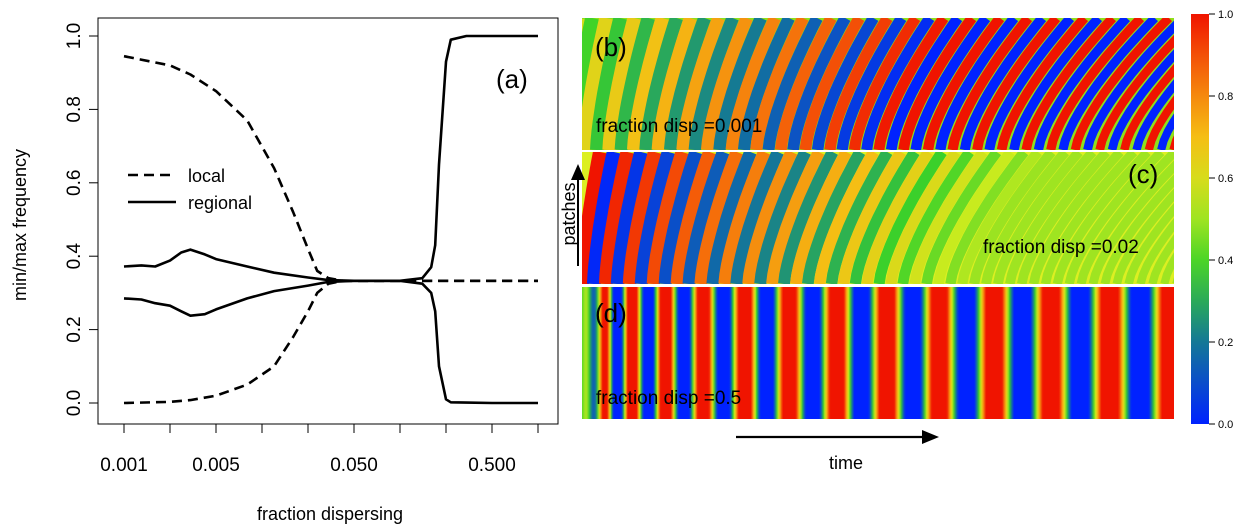 The width and height of the screenshot is (1248, 529). Describe the element at coordinates (206, 176) in the screenshot. I see `legend-local-label: local` at that location.